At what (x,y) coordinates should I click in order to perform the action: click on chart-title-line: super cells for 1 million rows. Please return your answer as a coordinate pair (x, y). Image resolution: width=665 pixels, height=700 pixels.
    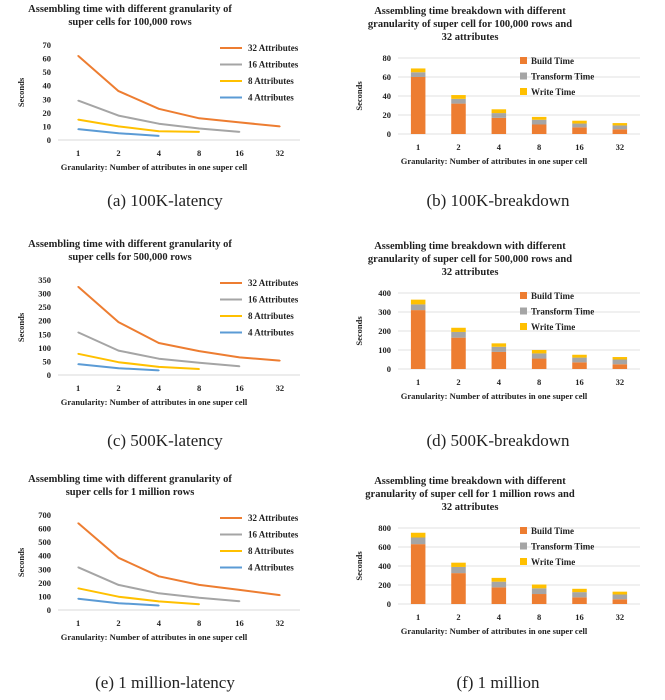
    Looking at the image, I should click on (130, 492).